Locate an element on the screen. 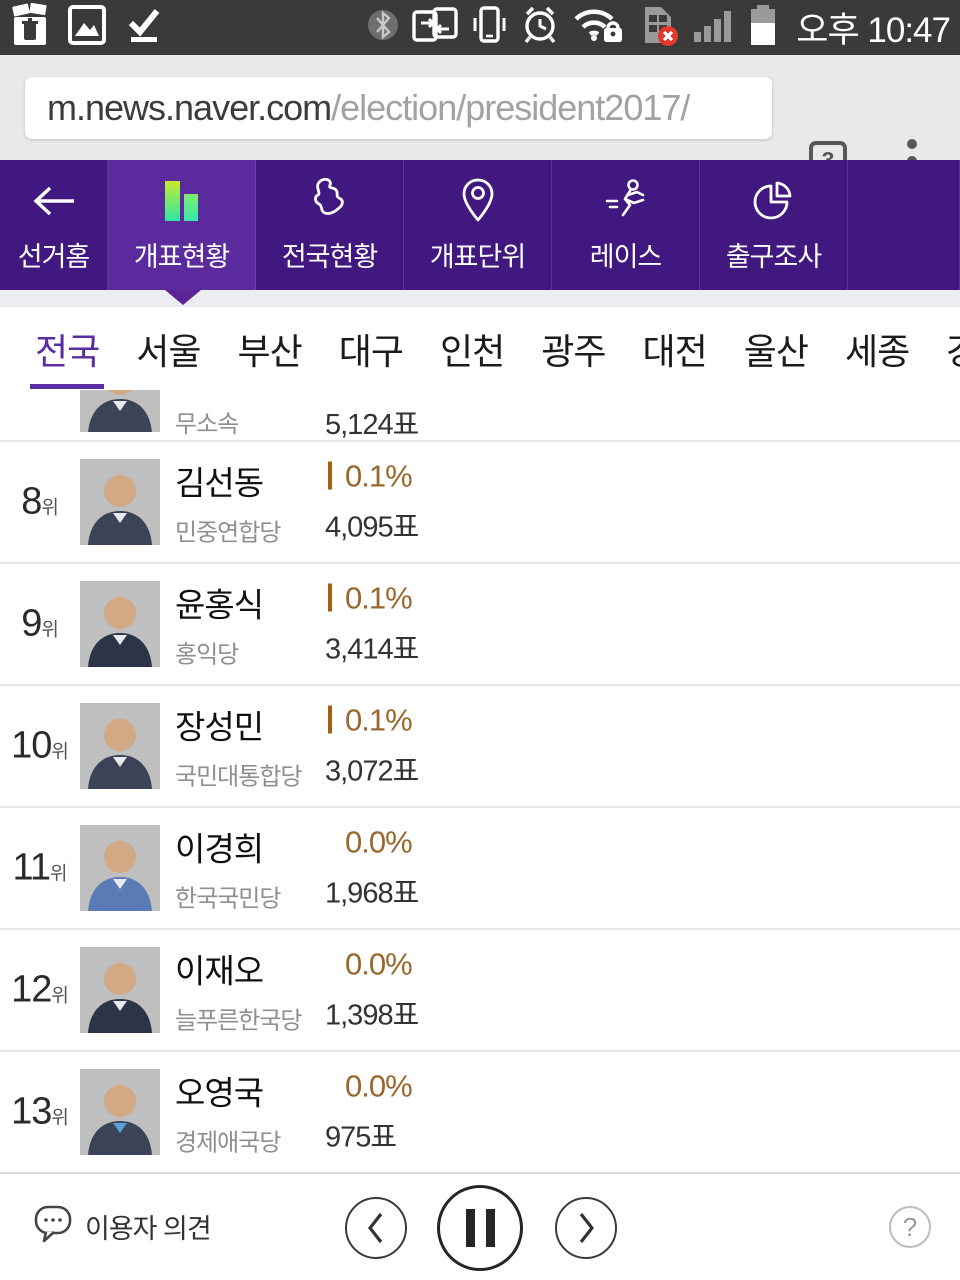  check-done-icon is located at coordinates (144, 27).